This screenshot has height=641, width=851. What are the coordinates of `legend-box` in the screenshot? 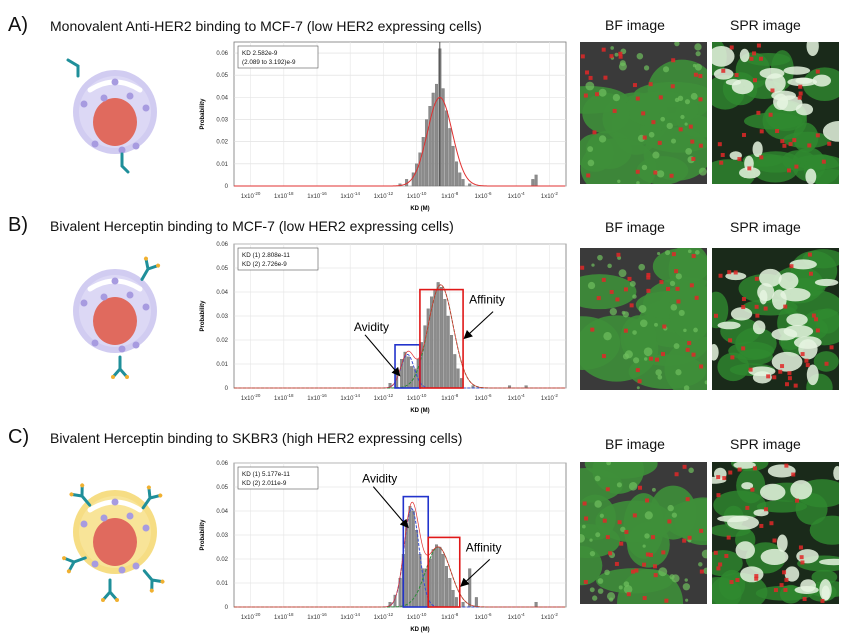 It's located at (278, 57).